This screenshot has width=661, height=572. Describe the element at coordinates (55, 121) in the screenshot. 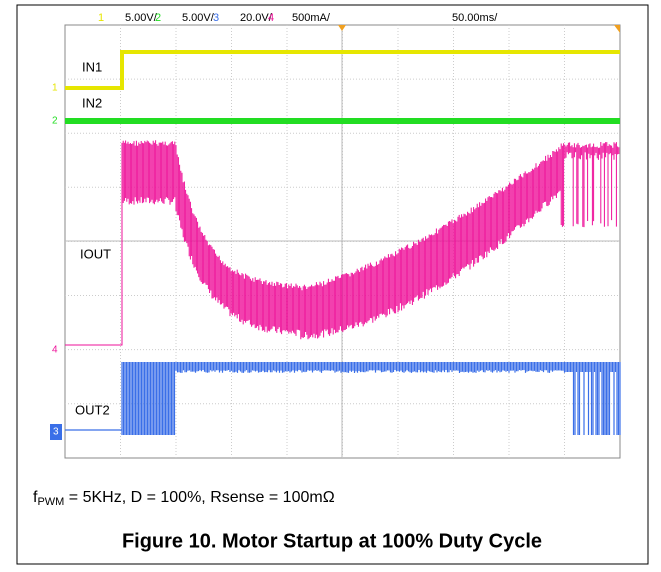

I see `ground-marker: 2` at that location.